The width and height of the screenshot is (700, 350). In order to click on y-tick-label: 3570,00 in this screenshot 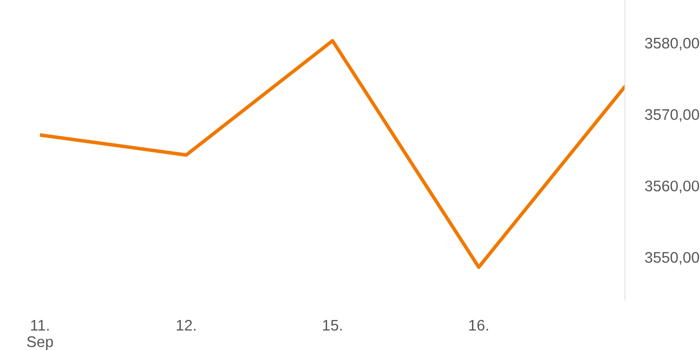, I will do `click(672, 115)`.